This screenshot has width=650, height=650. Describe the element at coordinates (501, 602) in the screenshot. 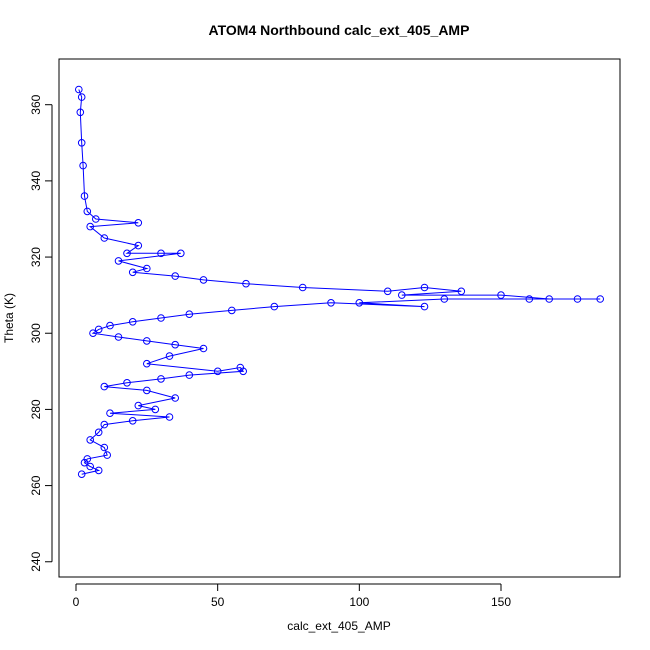

I see `x-tick-label: 150` at that location.